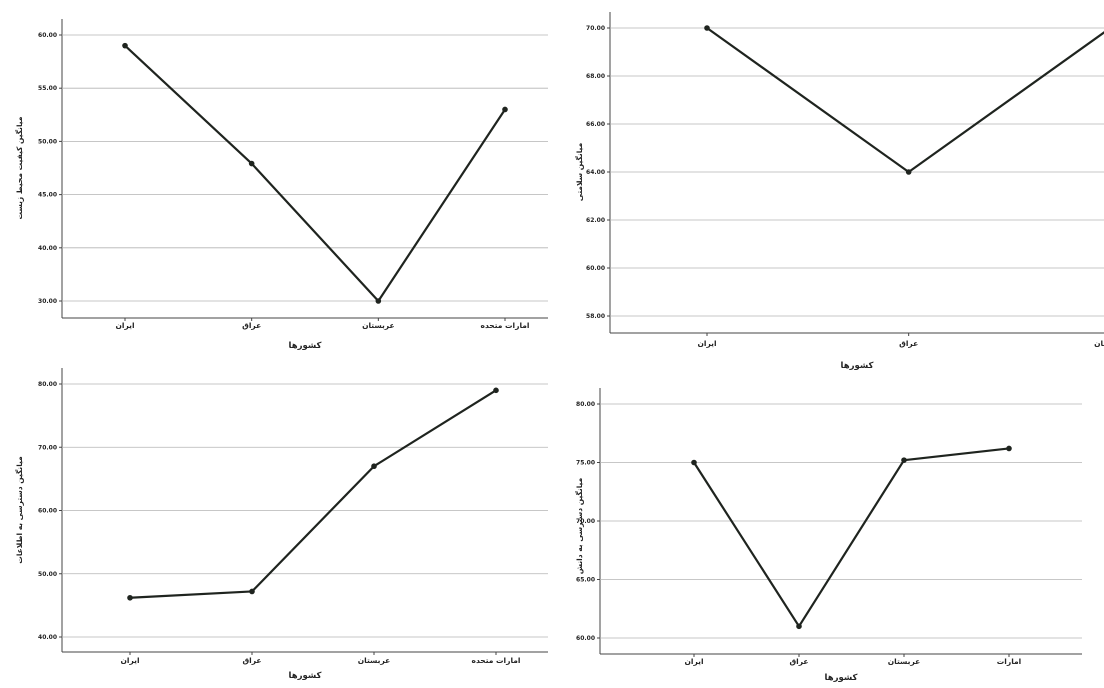 Image resolution: width=1104 pixels, height=688 pixels. I want to click on y-axis-label: میانگین سلامتی, so click(579, 171).